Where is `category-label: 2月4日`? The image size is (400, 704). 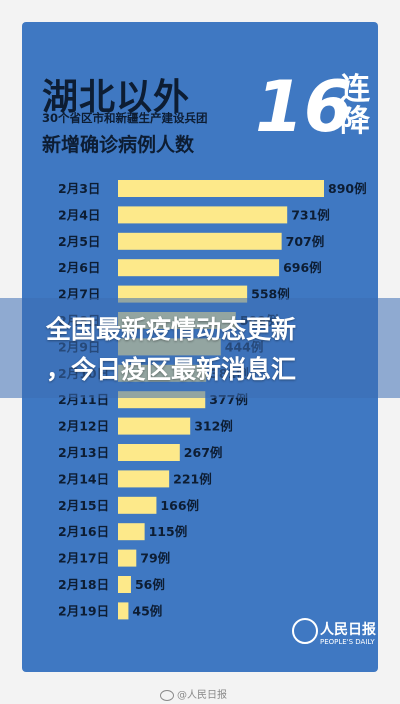
category-label: 2月4日 is located at coordinates (79, 214).